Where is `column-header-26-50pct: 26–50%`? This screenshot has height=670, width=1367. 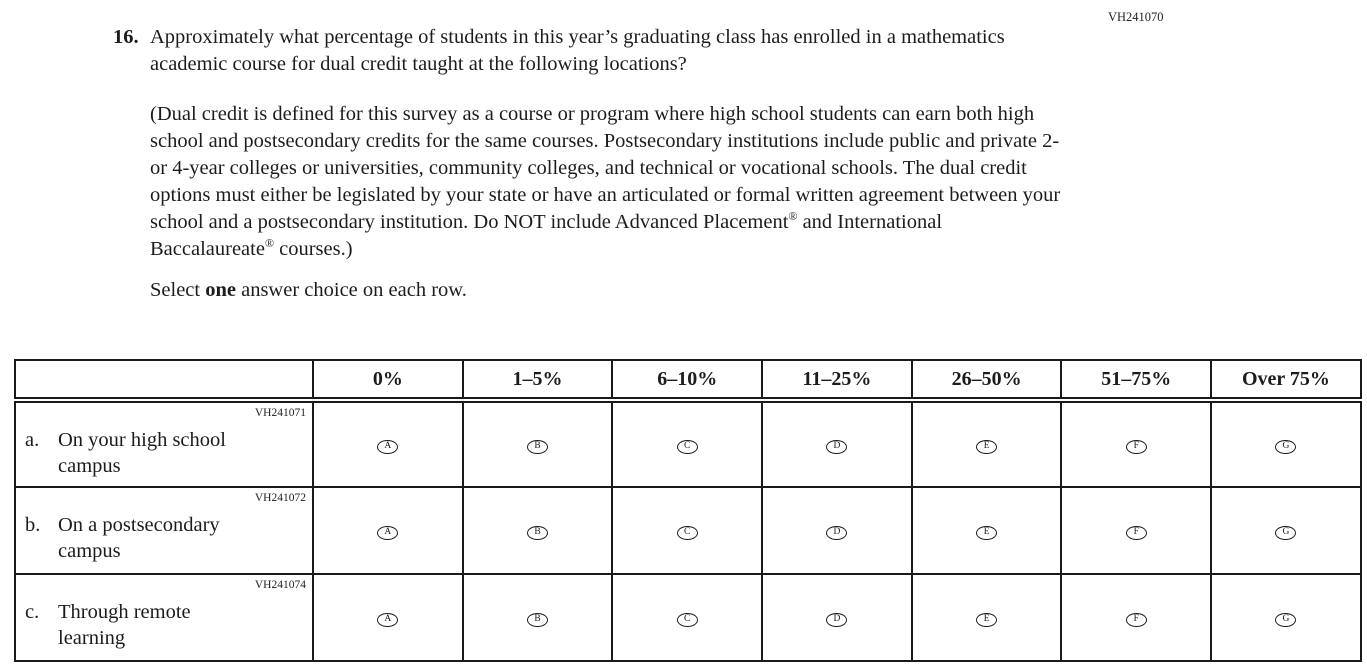
column-header-26-50pct: 26–50% is located at coordinates (986, 381).